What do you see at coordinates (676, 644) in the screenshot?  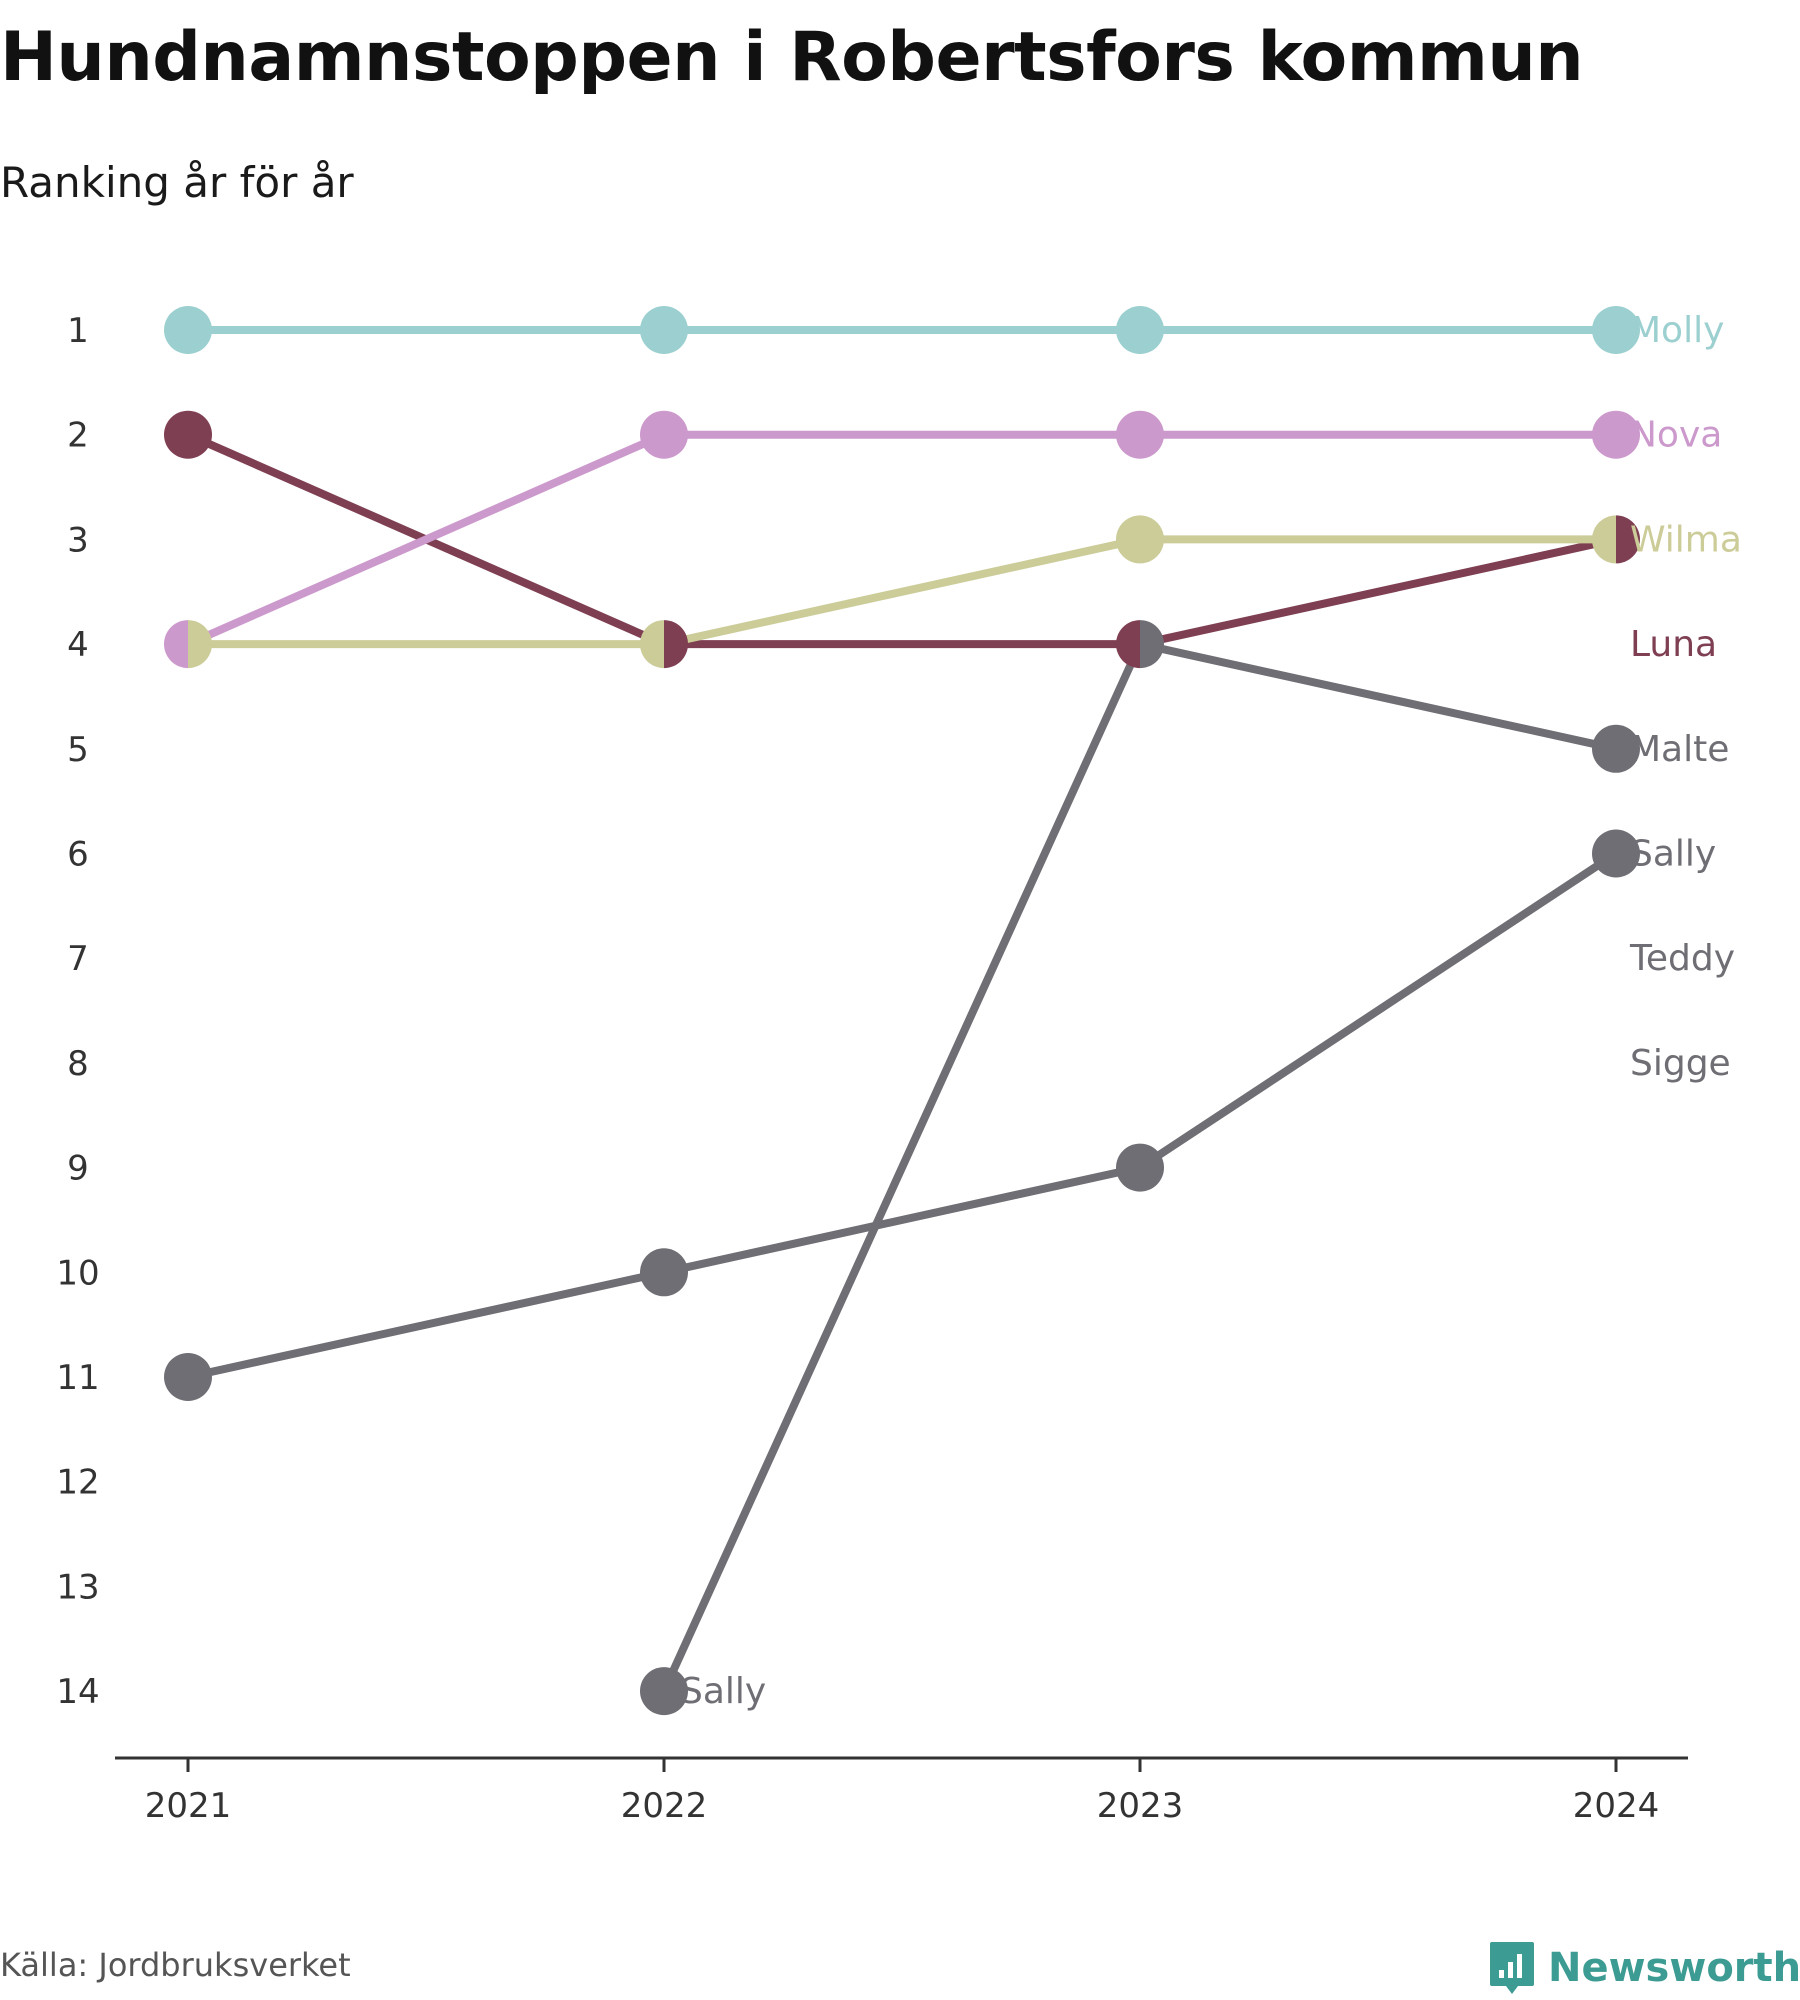 I see `data-point-2022-rank-4-right` at bounding box center [676, 644].